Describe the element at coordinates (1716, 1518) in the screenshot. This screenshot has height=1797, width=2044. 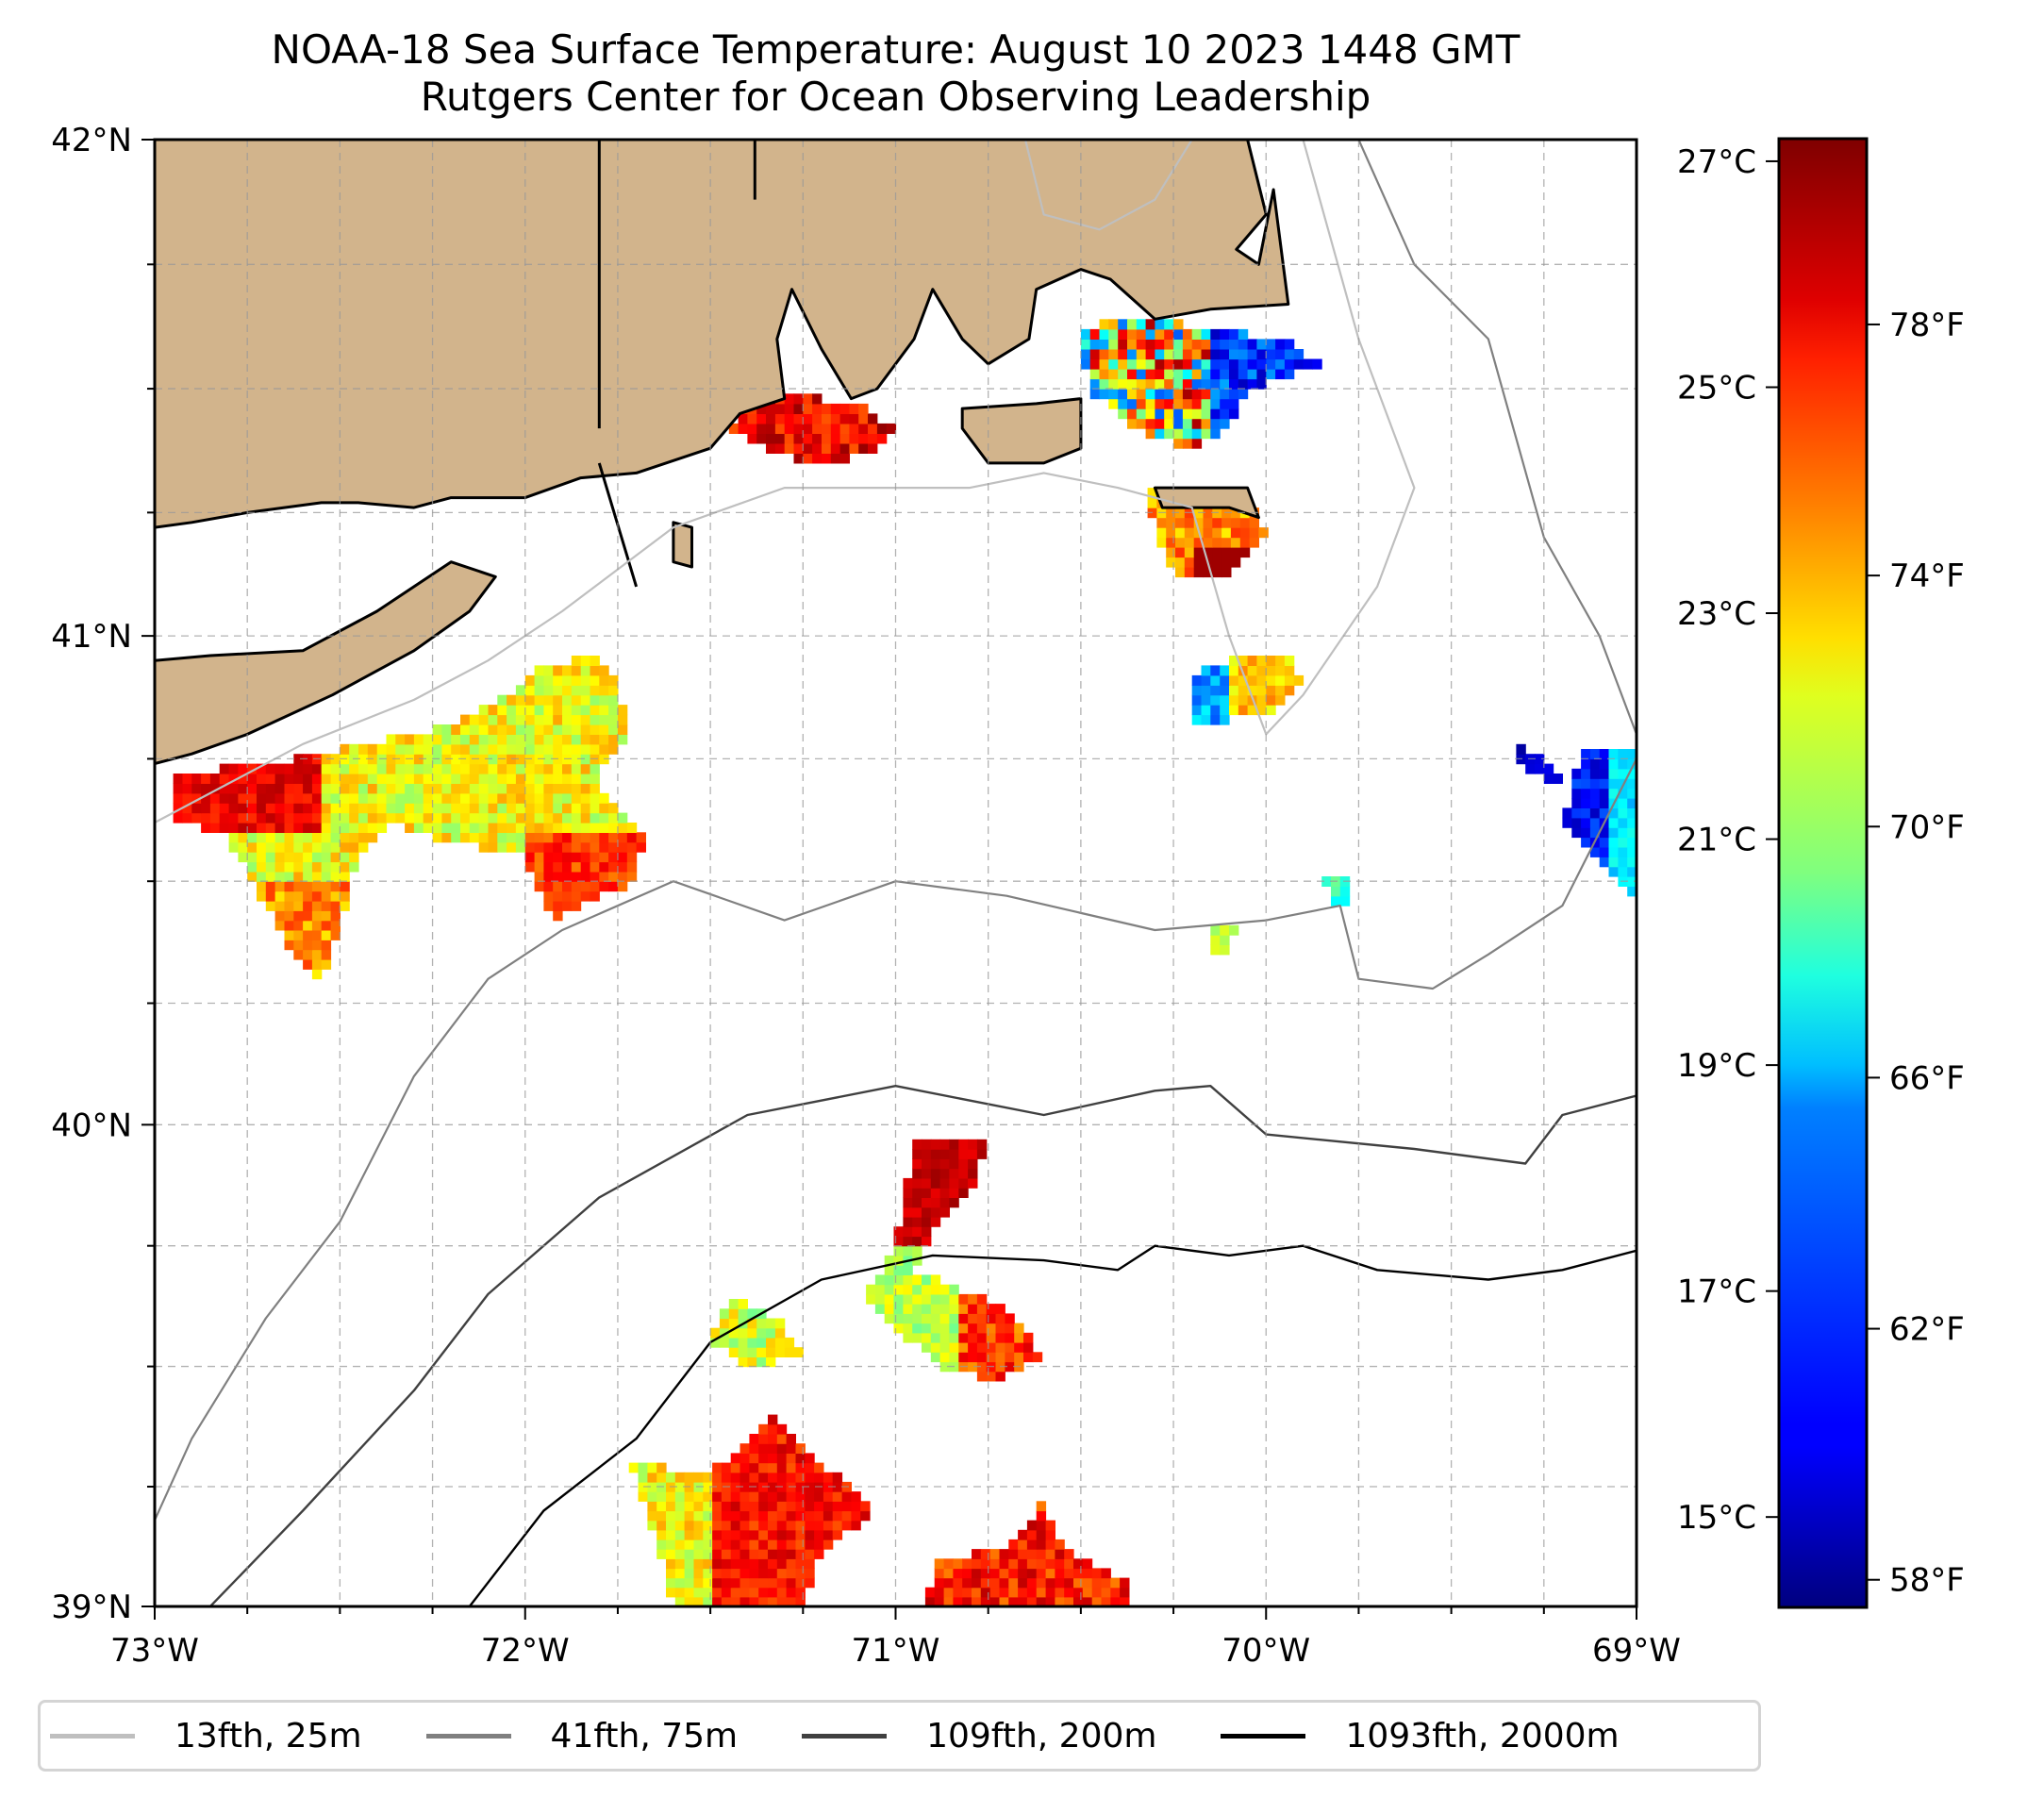
I see `colorbar-c-label: 15°C` at that location.